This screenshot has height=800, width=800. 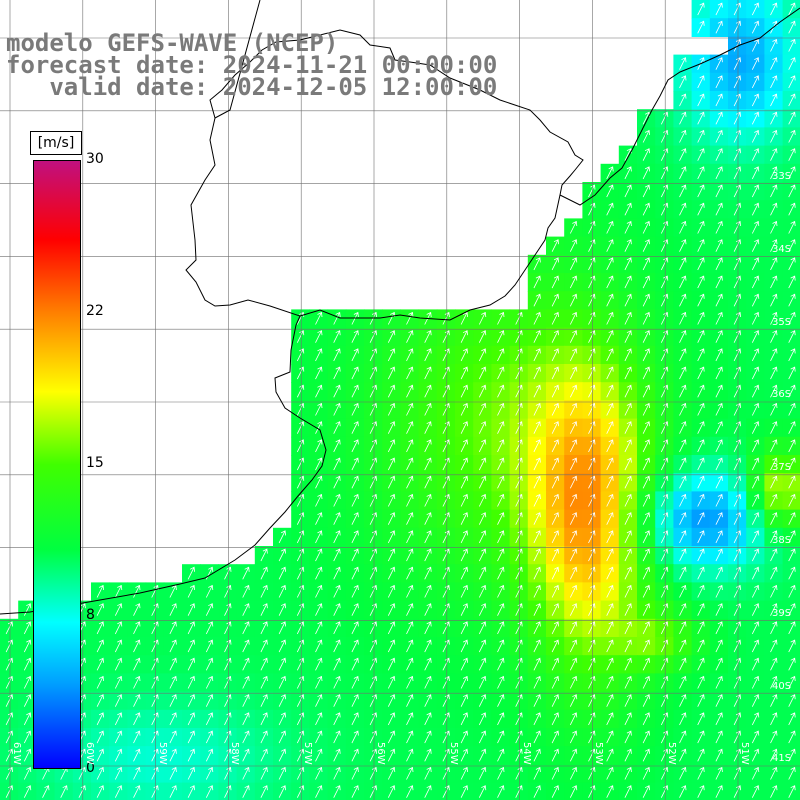 I want to click on legend-tick-30: 30, so click(x=95, y=159).